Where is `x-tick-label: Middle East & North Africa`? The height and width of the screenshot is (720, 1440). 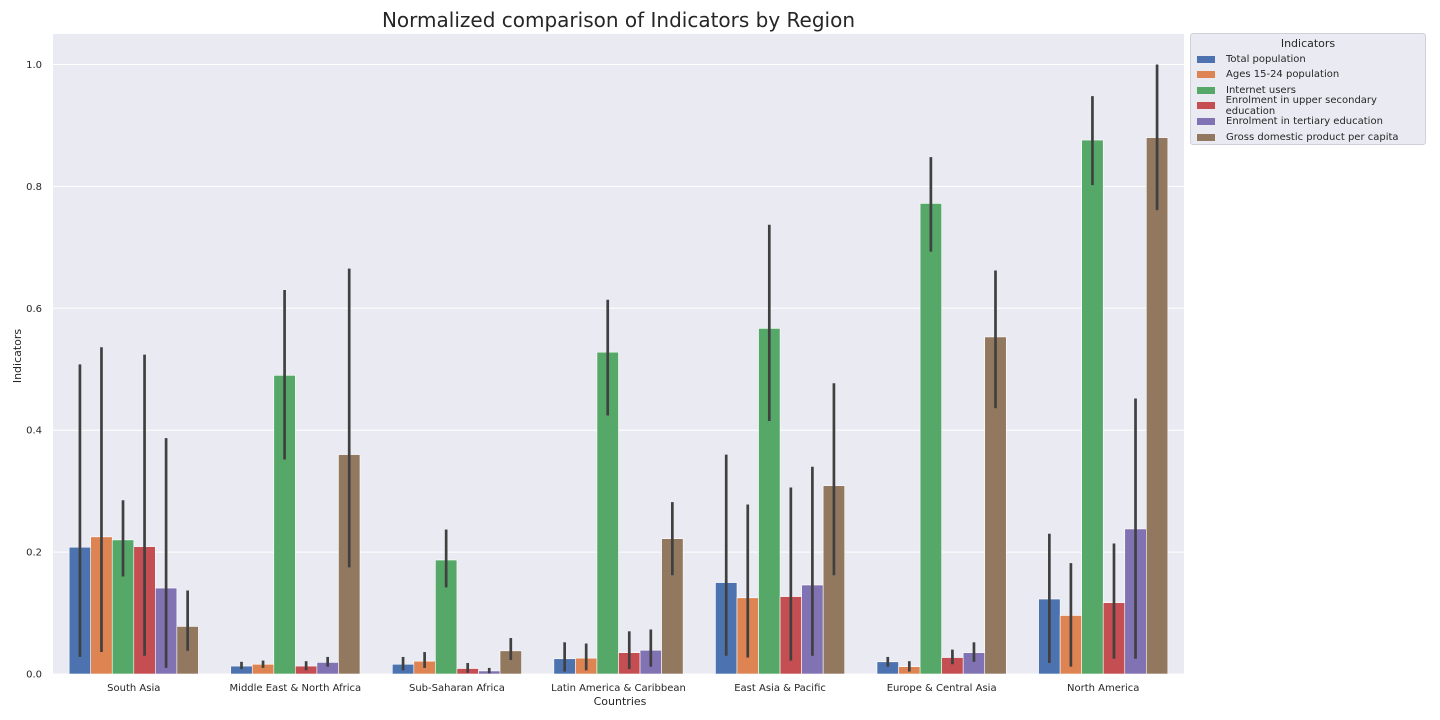
x-tick-label: Middle East & North Africa is located at coordinates (296, 688).